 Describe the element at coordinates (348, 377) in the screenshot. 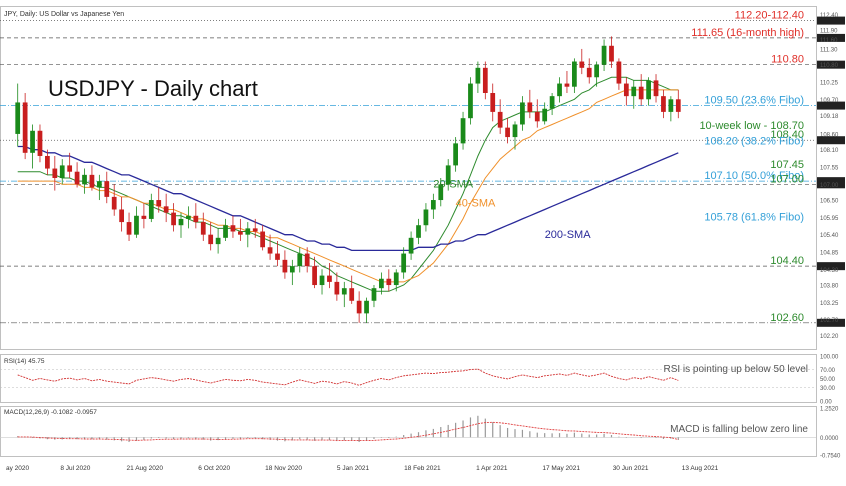

I see `rsi-line` at that location.